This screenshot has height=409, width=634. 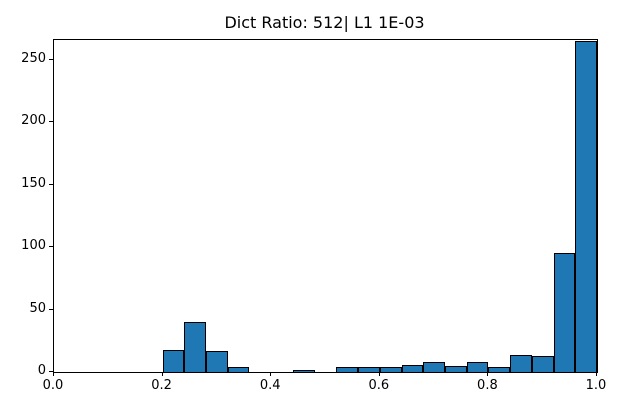 I want to click on y-tick-label: 250, so click(x=33, y=58).